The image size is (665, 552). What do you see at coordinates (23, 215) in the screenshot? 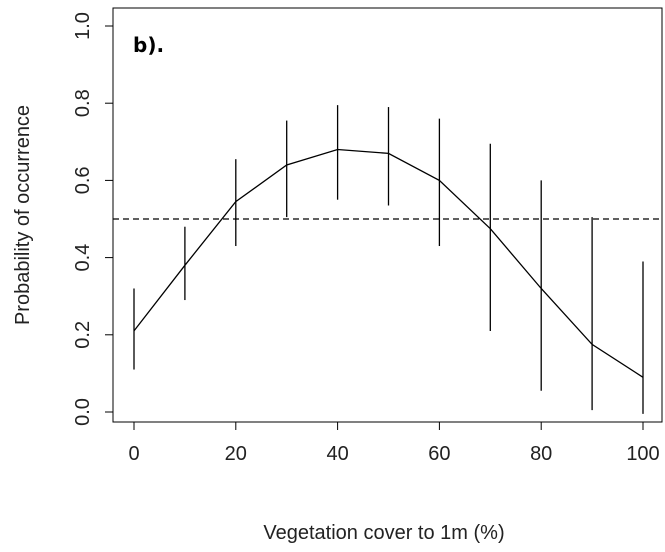
I see `y-axis-title: Probability of occurrence` at bounding box center [23, 215].